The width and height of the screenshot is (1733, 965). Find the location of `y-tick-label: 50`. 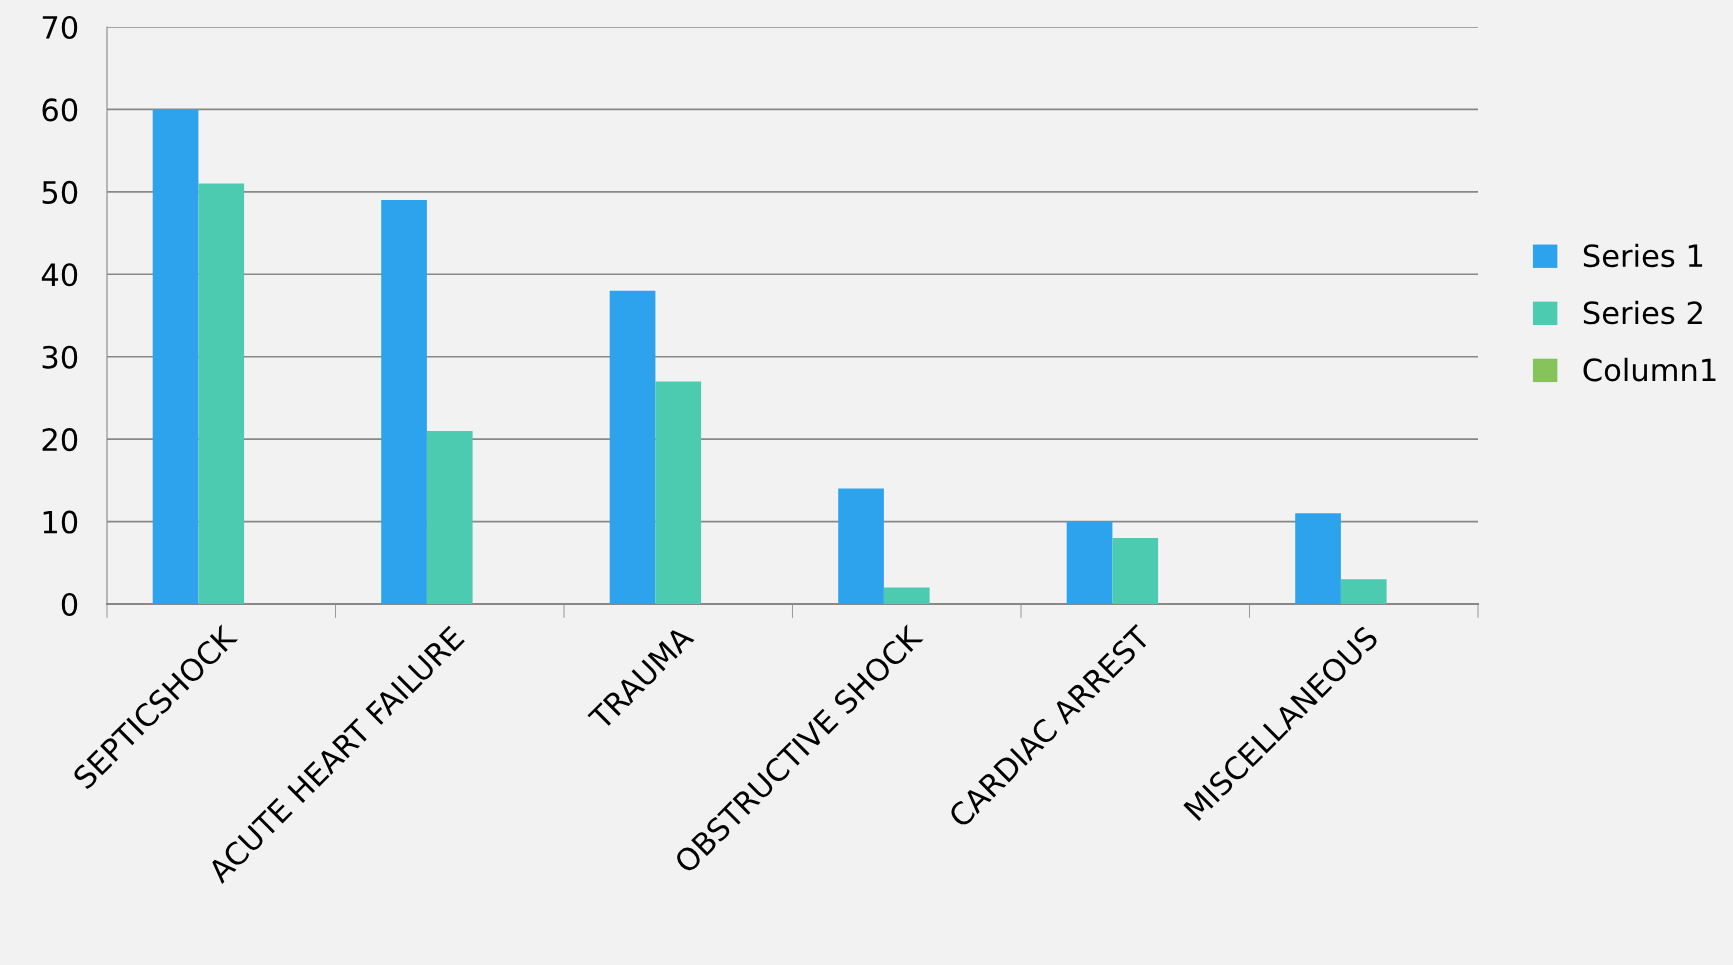

y-tick-label: 50 is located at coordinates (60, 192).